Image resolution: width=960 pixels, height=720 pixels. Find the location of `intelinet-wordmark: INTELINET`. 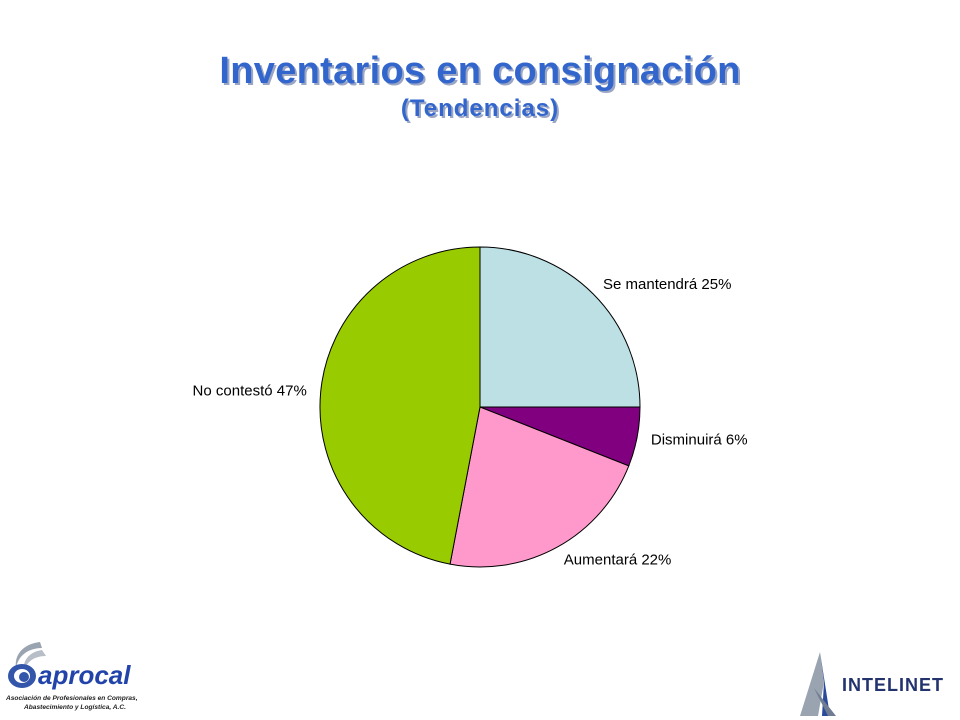

intelinet-wordmark: INTELINET is located at coordinates (893, 685).